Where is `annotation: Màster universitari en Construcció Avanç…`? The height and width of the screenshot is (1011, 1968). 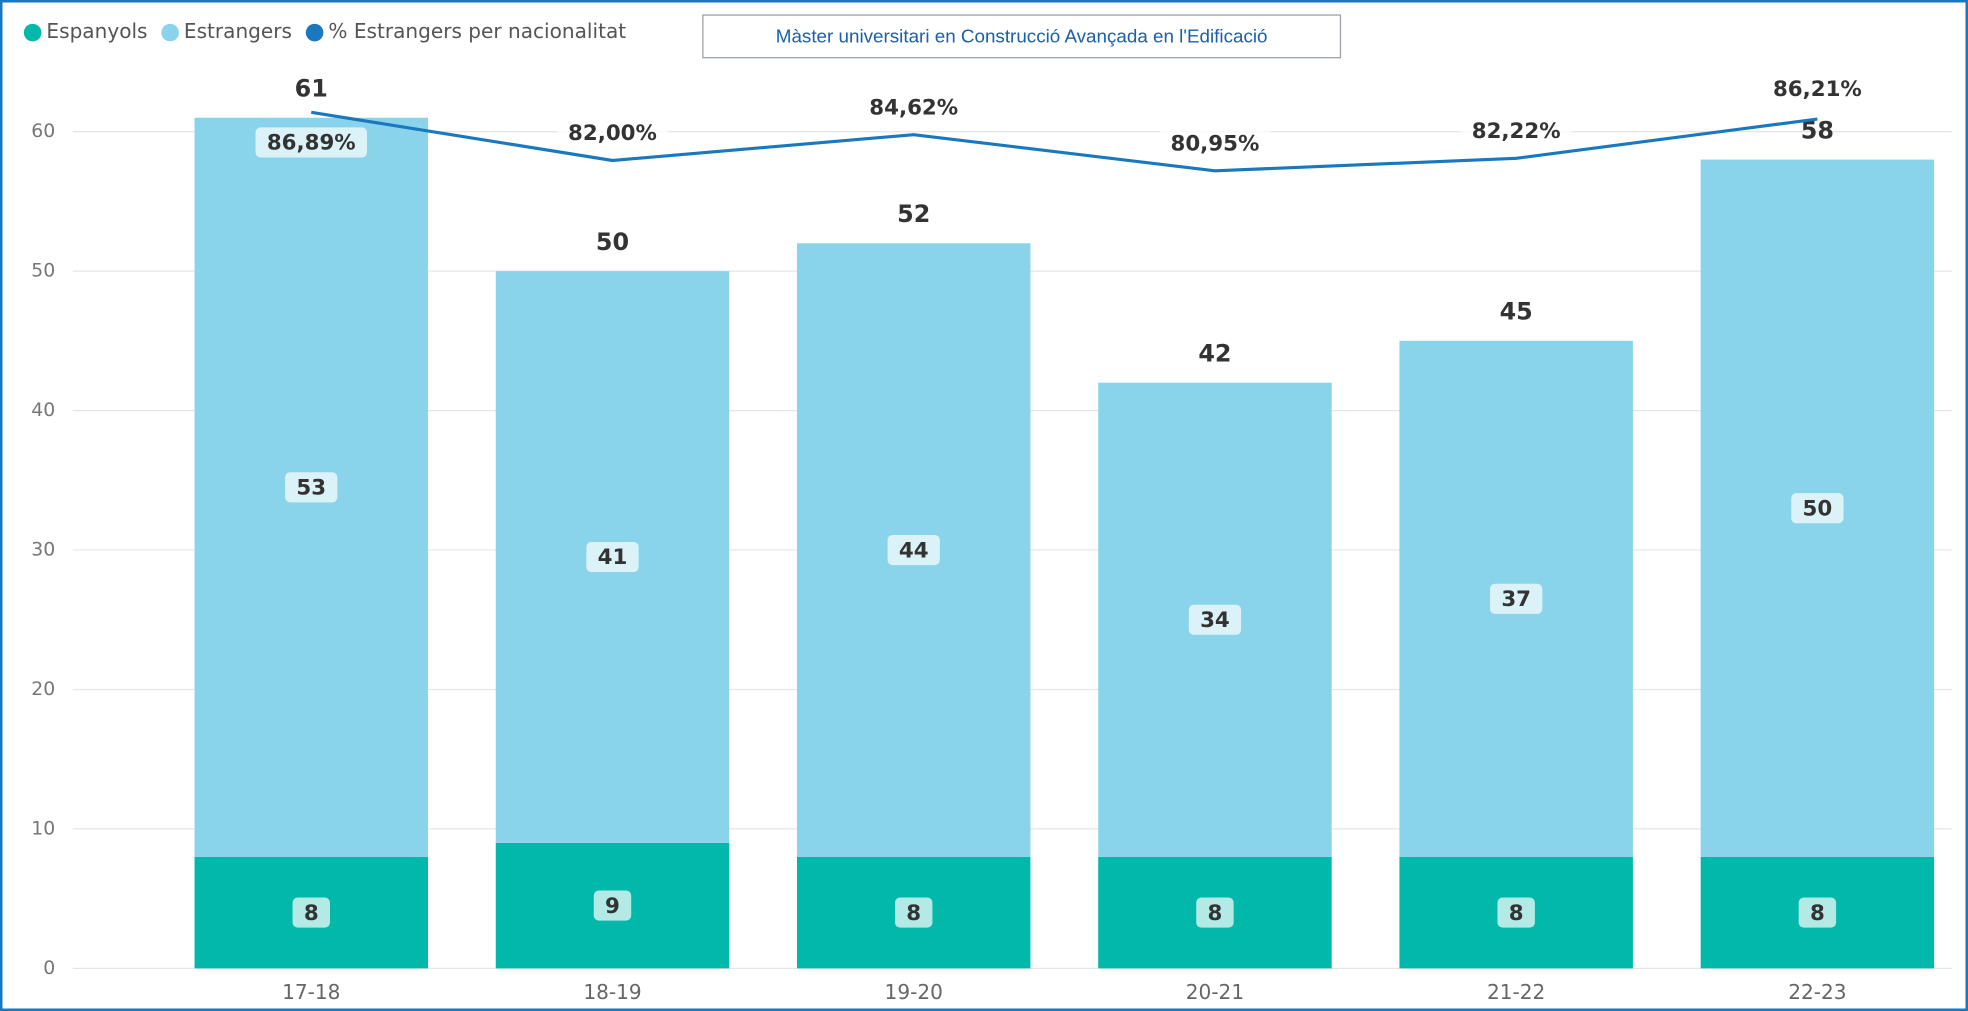
annotation: Màster universitari en Construcció Avanç… is located at coordinates (1022, 36).